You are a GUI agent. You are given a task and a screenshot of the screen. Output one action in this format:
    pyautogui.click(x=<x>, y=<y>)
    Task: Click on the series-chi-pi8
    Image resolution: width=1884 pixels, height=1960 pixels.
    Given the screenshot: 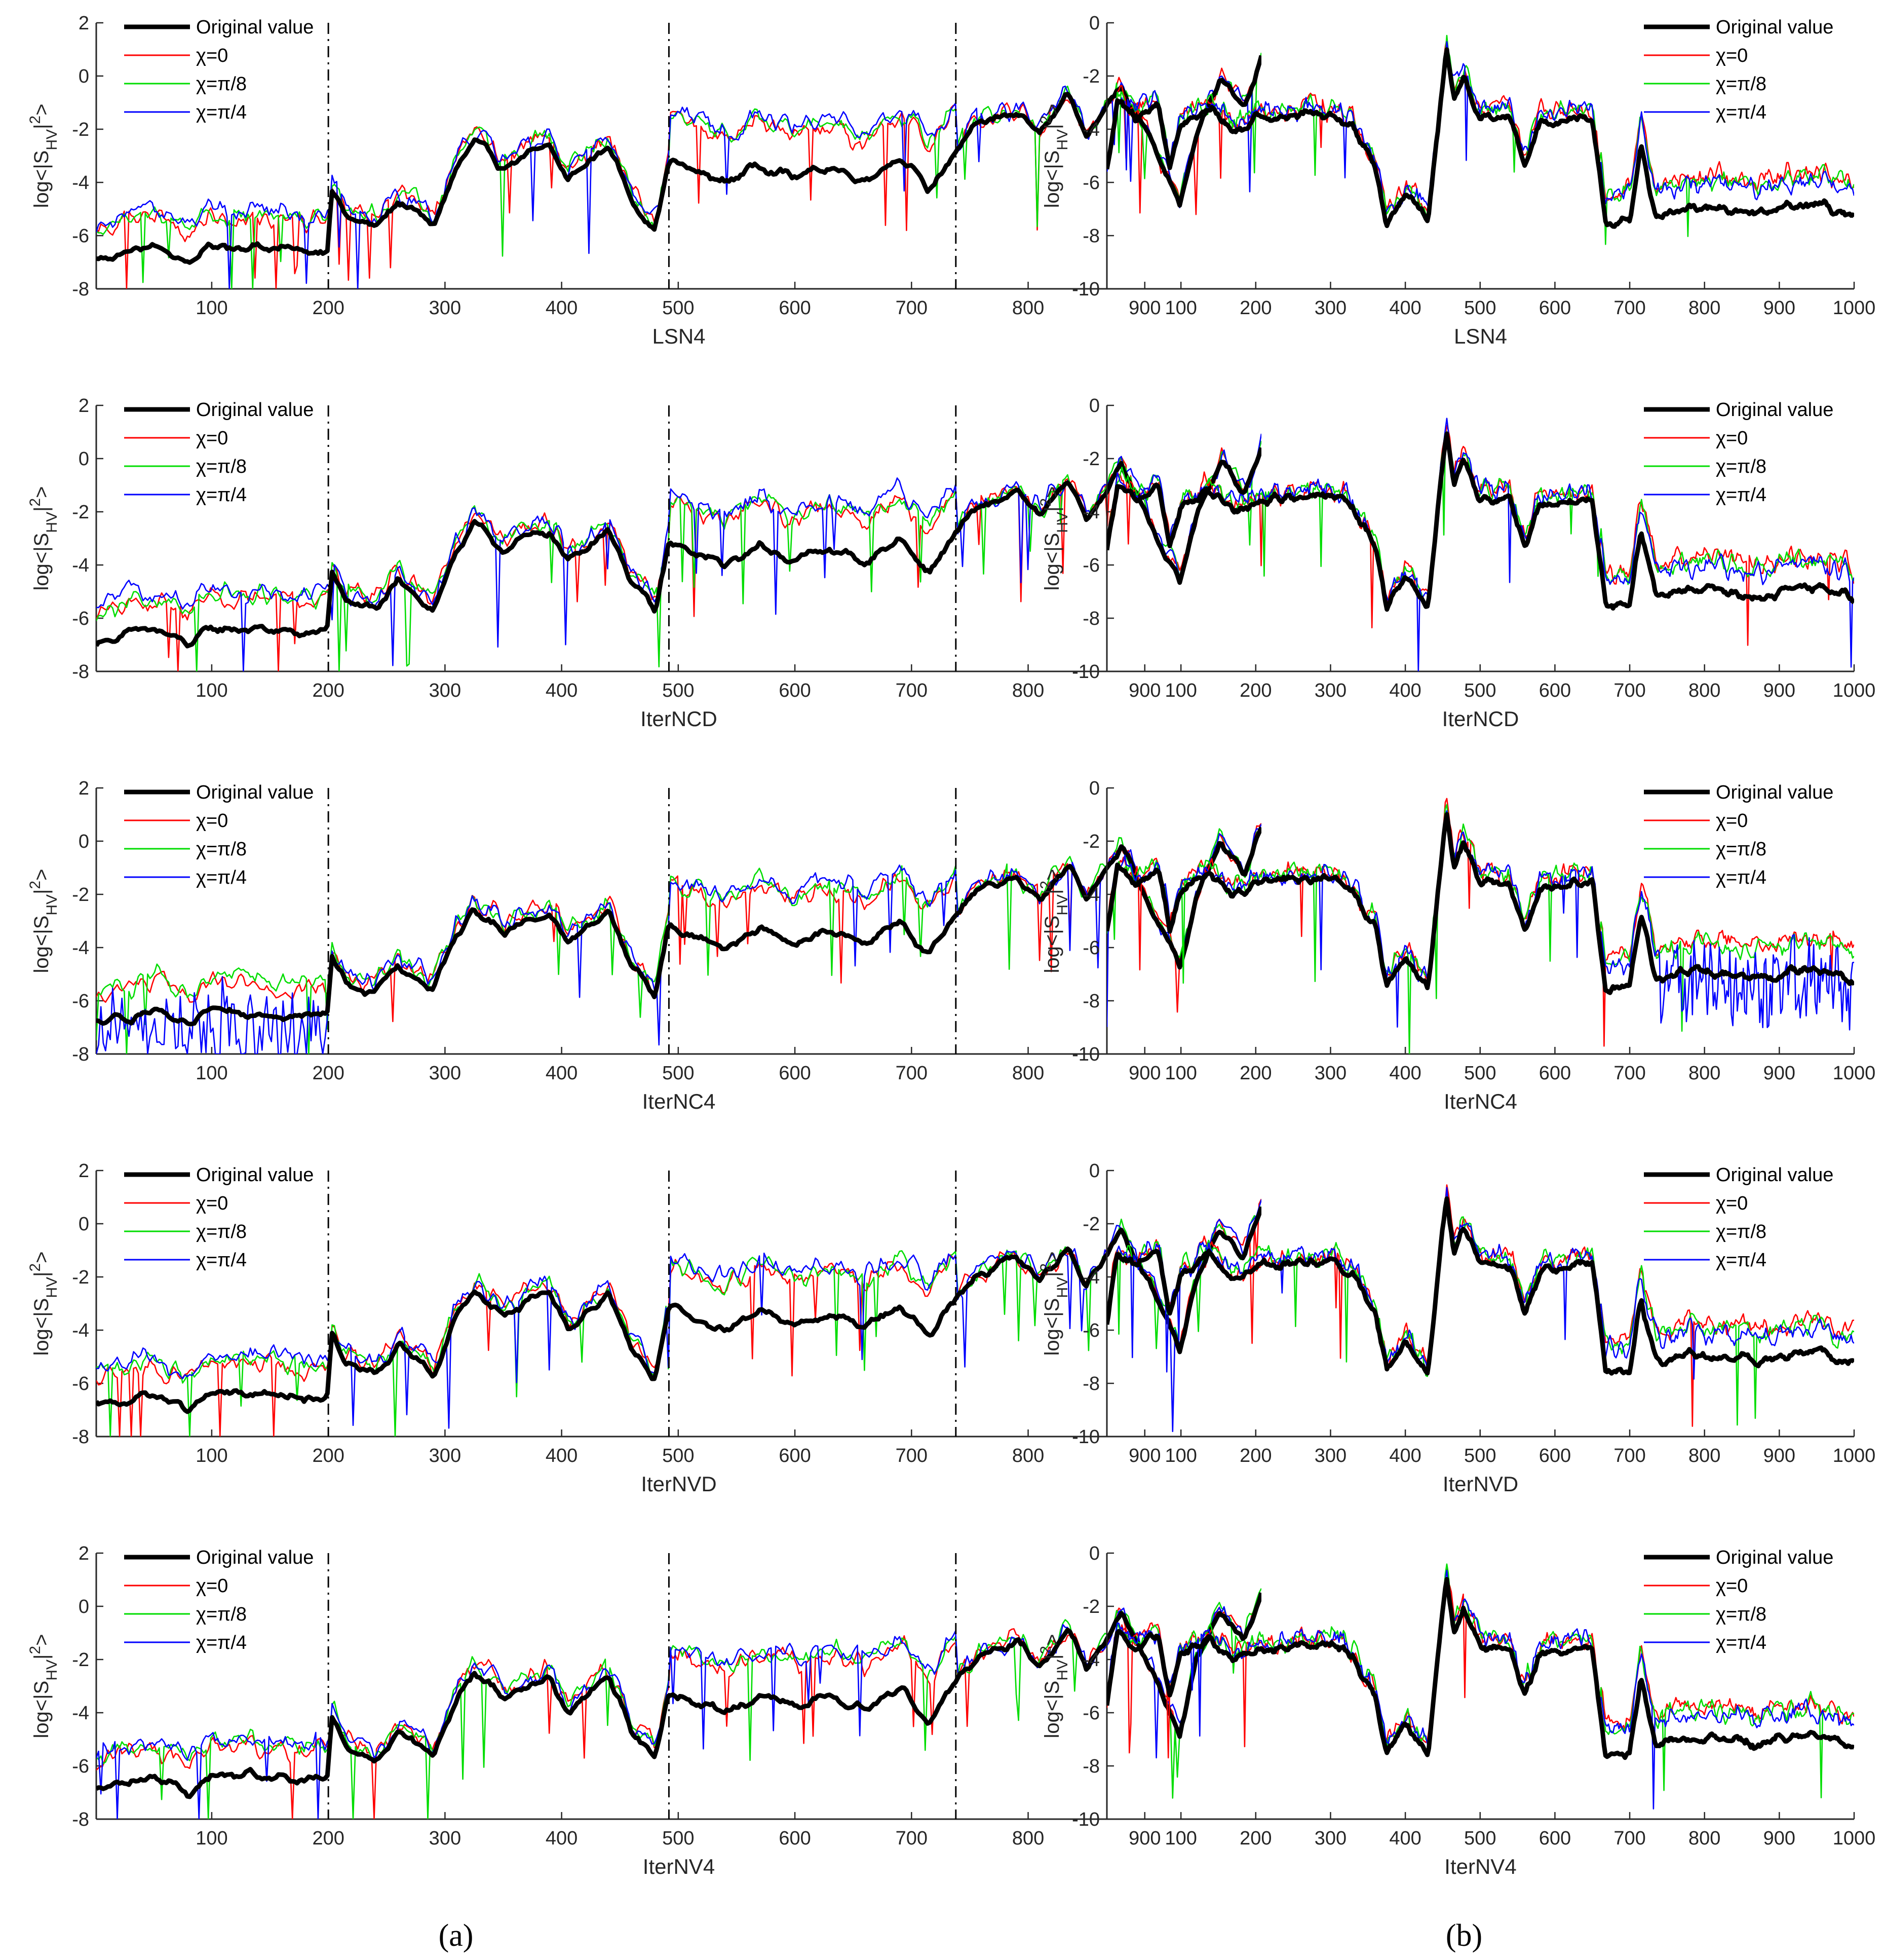 What is the action you would take?
    pyautogui.click(x=1480, y=1308)
    